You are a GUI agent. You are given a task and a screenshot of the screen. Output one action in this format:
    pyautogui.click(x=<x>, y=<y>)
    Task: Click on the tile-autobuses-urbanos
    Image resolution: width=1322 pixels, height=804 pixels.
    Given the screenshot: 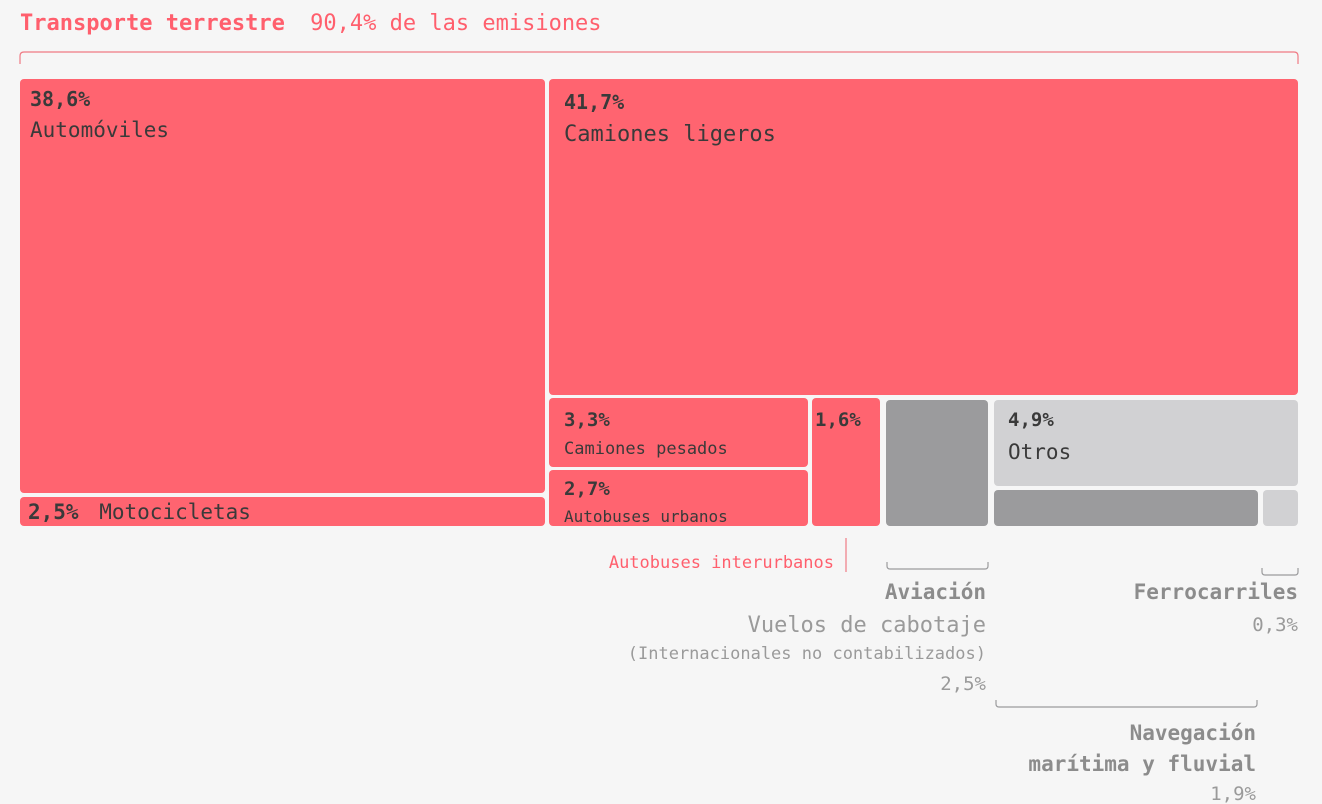 What is the action you would take?
    pyautogui.click(x=678, y=498)
    